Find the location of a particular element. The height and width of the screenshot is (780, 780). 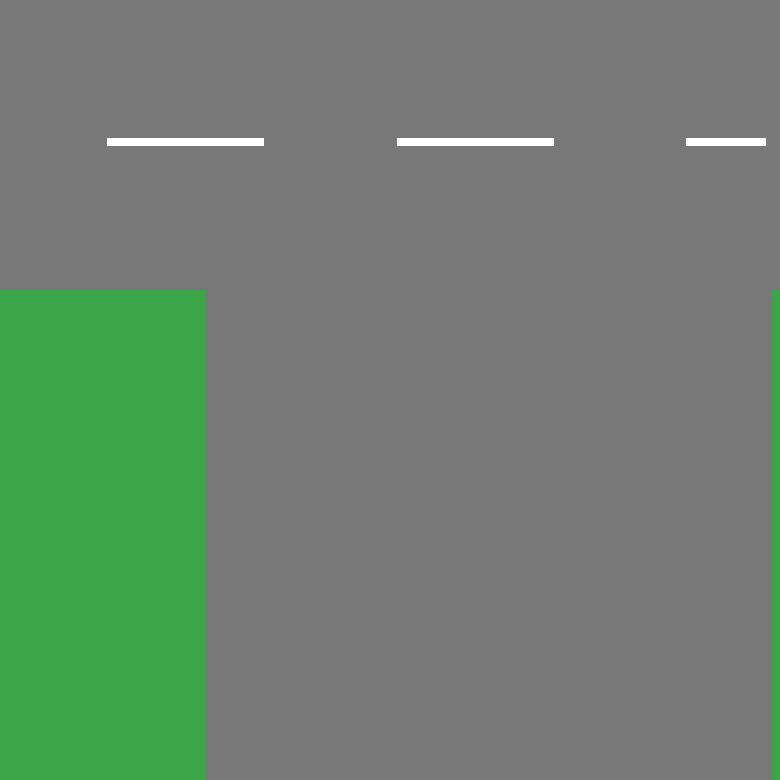

grass-block-right is located at coordinates (776, 535).